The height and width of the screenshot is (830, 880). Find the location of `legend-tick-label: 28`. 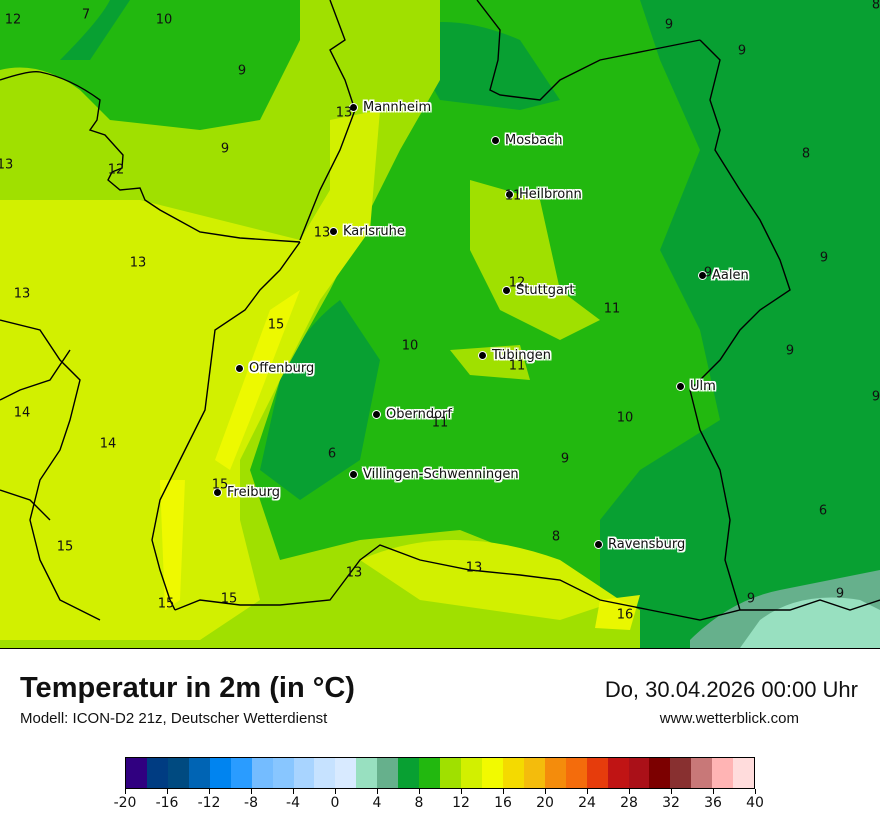

legend-tick-label: 28 is located at coordinates (629, 803).